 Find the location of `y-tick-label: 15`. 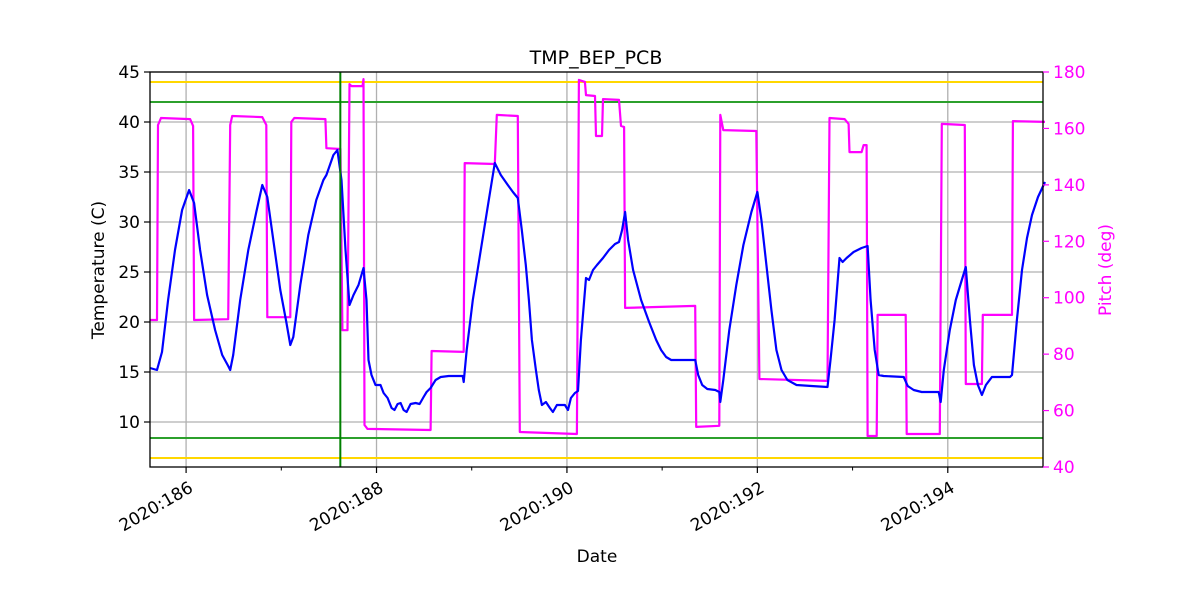

y-tick-label: 15 is located at coordinates (129, 373).